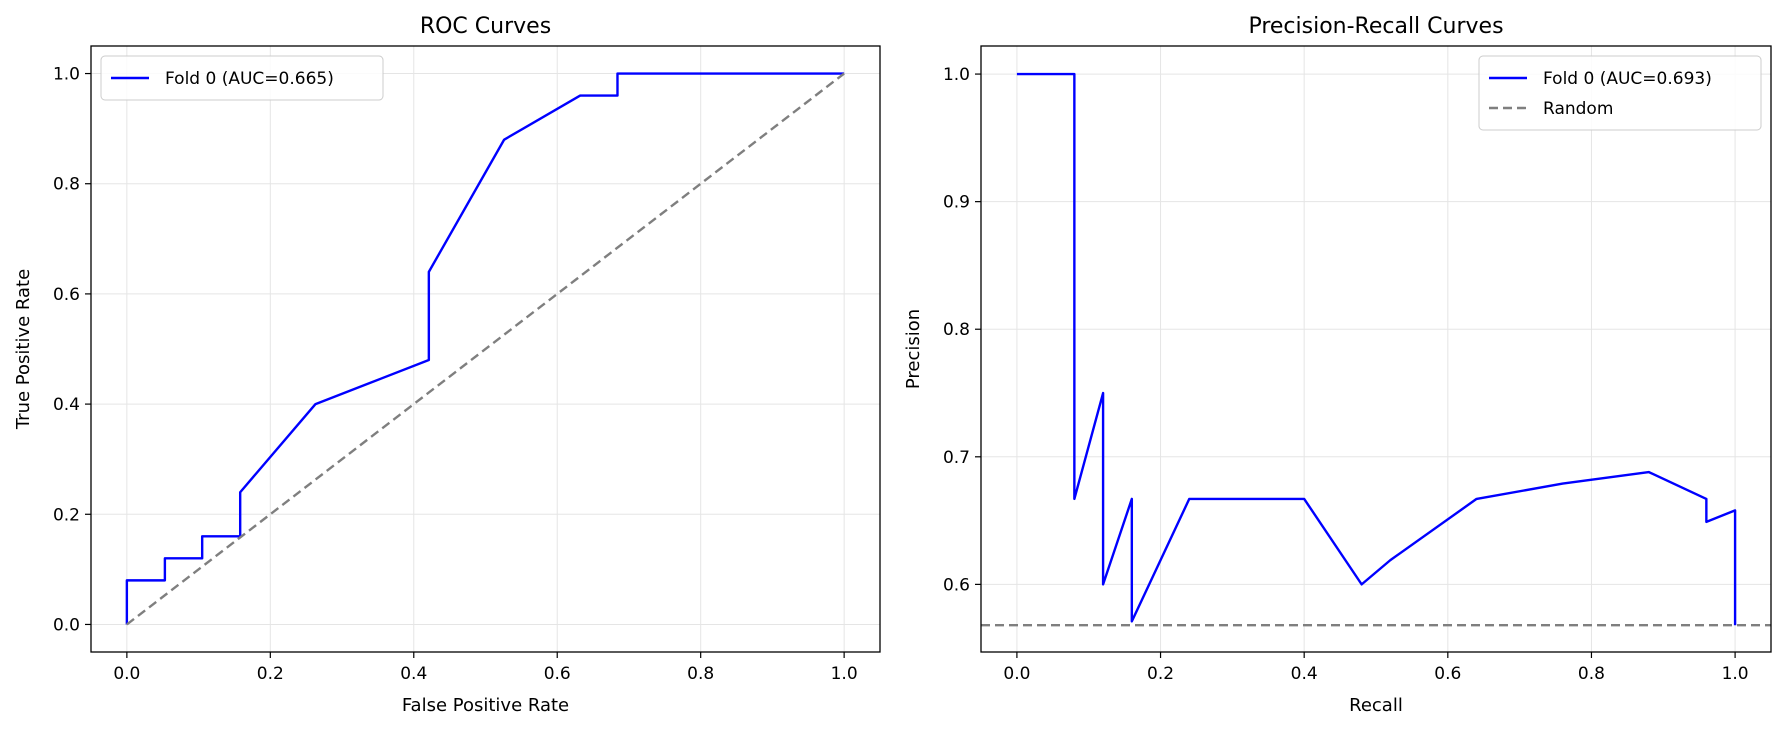 The image size is (1784, 731). Describe the element at coordinates (1376, 705) in the screenshot. I see `x-axis-label: Recall` at that location.